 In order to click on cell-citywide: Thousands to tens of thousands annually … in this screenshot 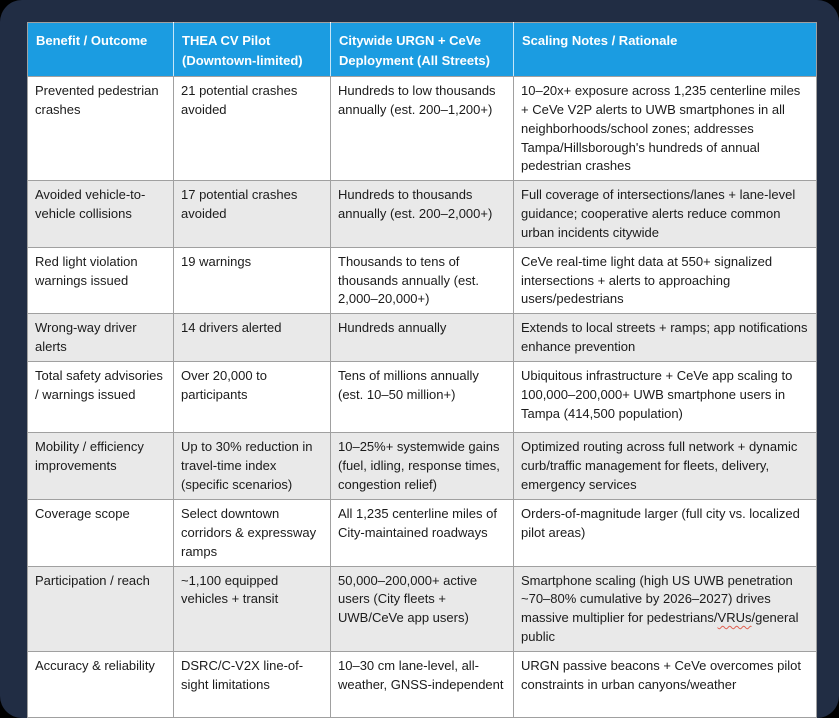, I will do `click(422, 280)`.